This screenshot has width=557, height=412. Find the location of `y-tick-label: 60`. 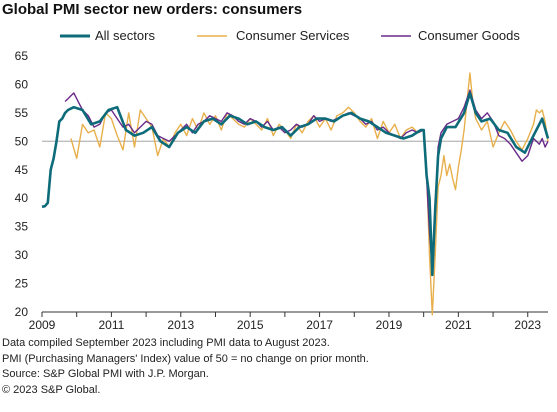

y-tick-label: 60 is located at coordinates (22, 84).